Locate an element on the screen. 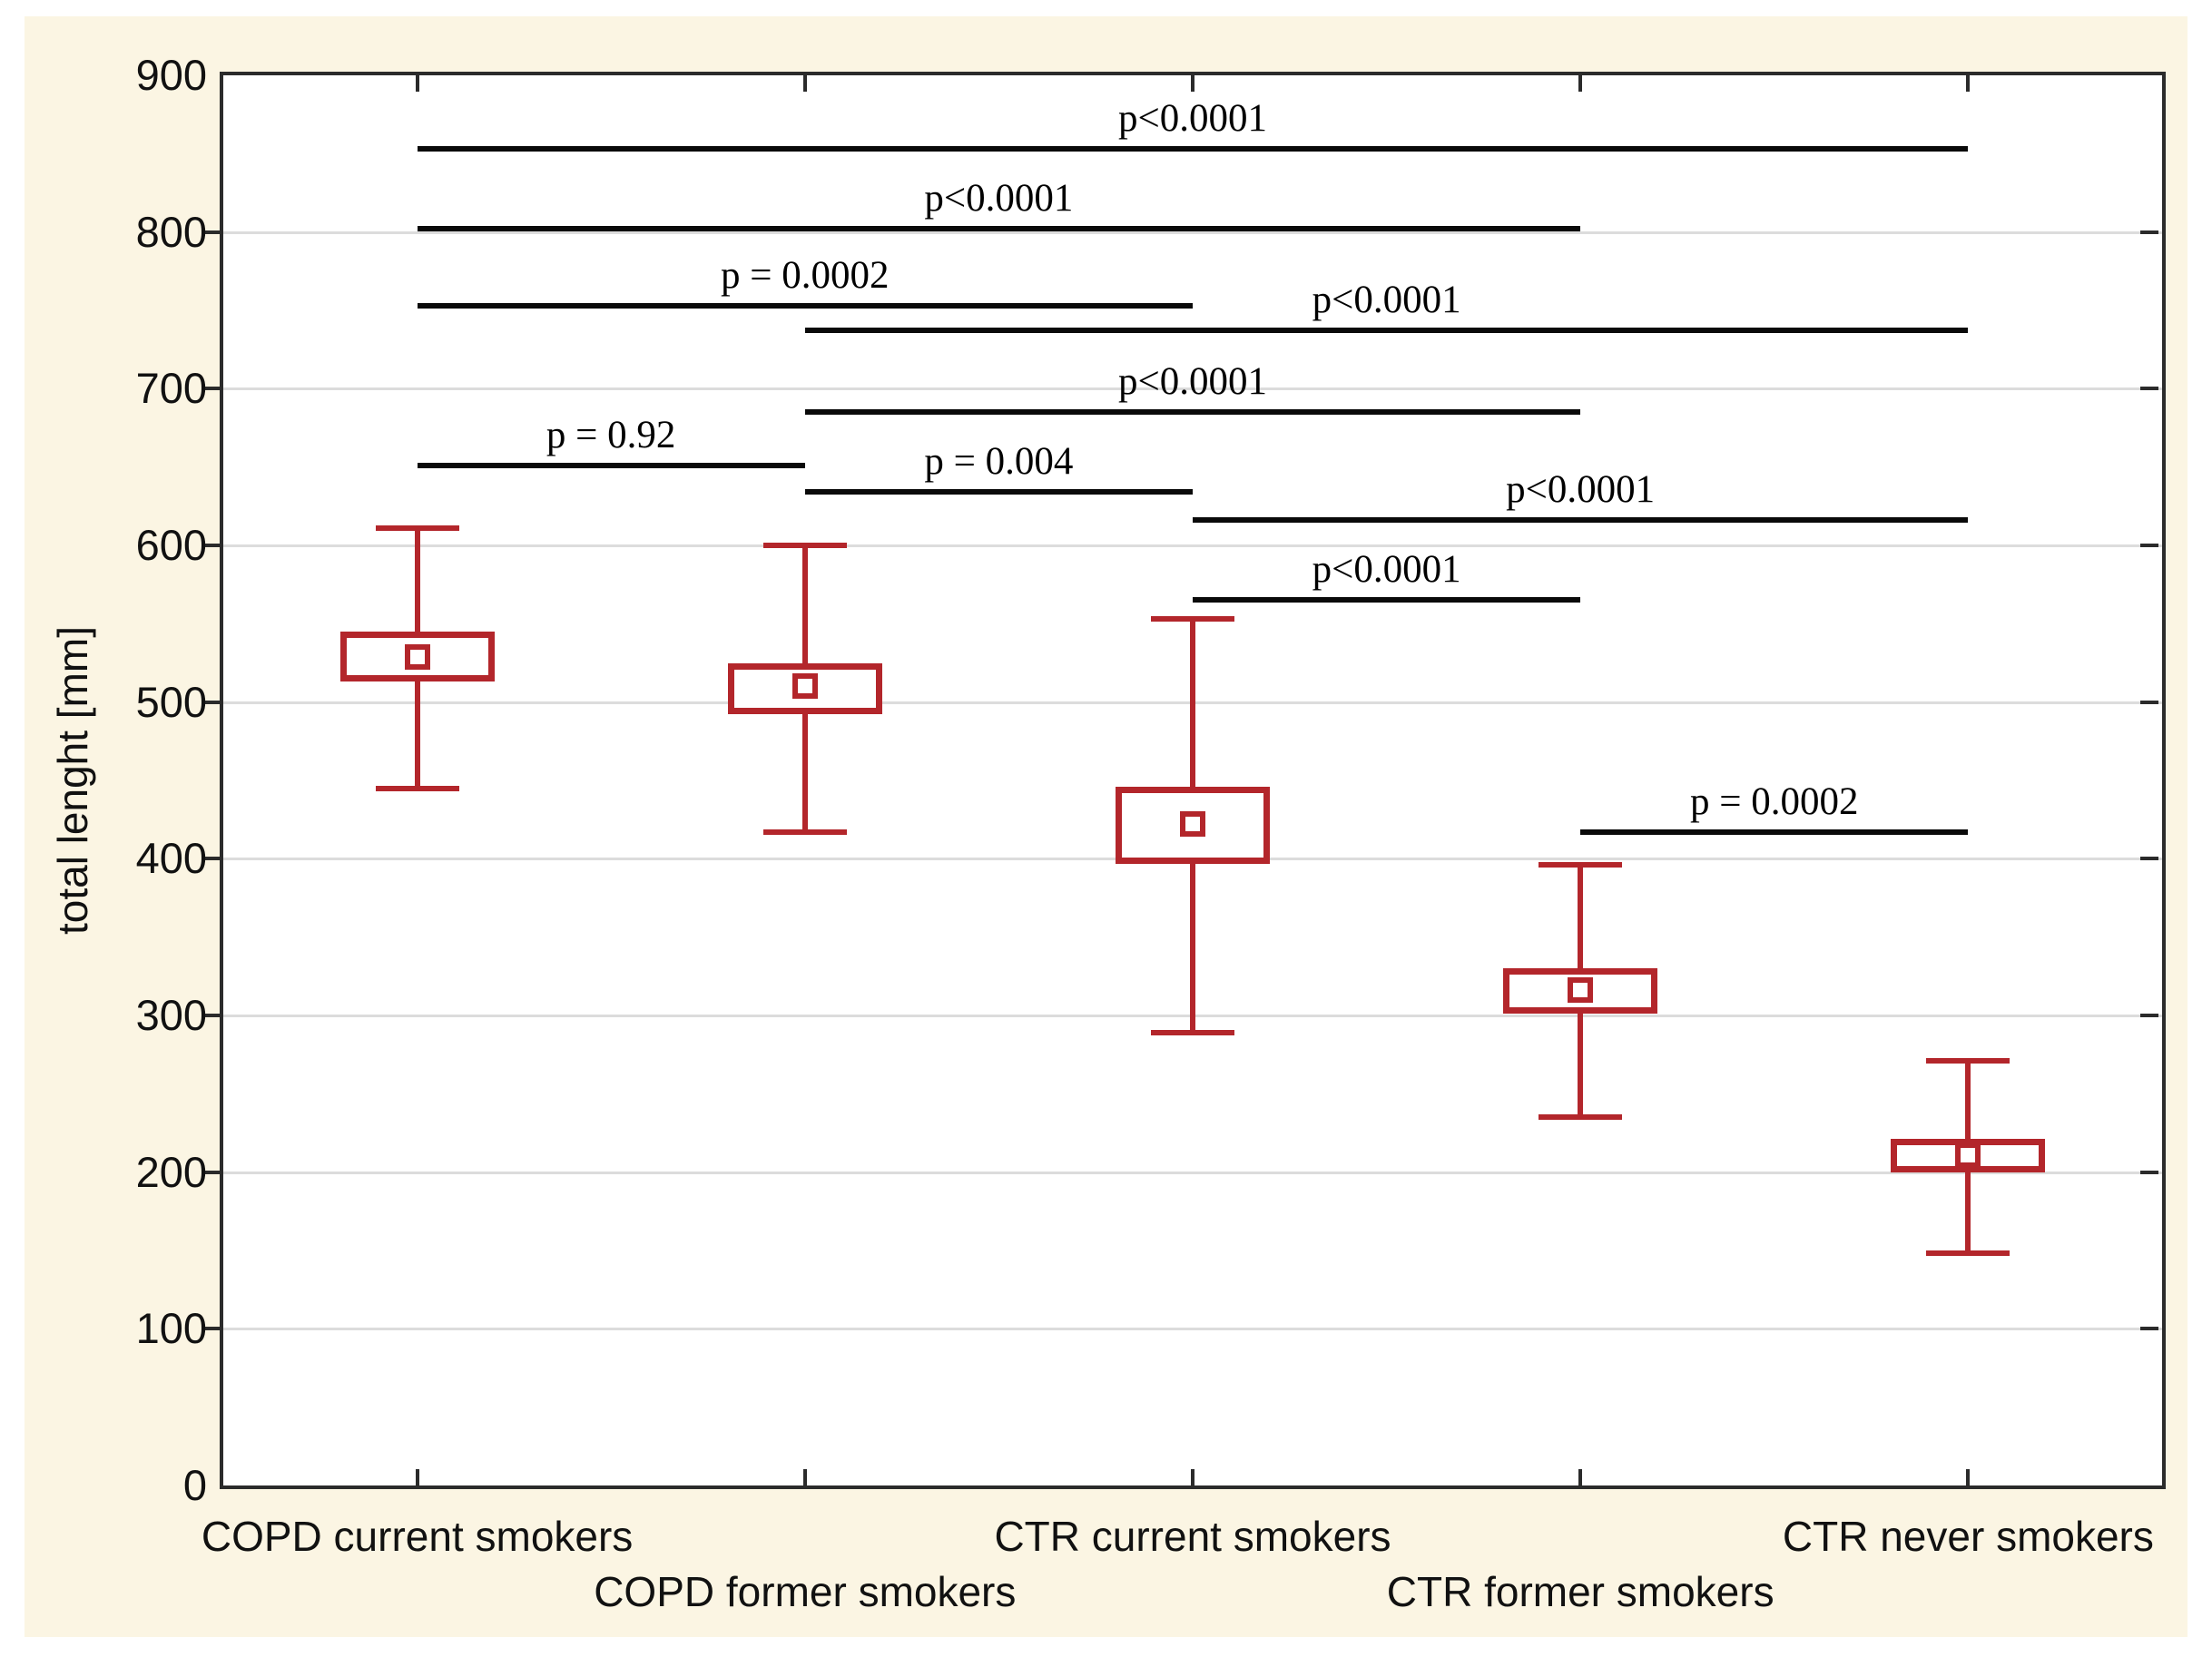  x-category-label-ctr-current-smokers: CTR current smokers is located at coordinates (1192, 1536).